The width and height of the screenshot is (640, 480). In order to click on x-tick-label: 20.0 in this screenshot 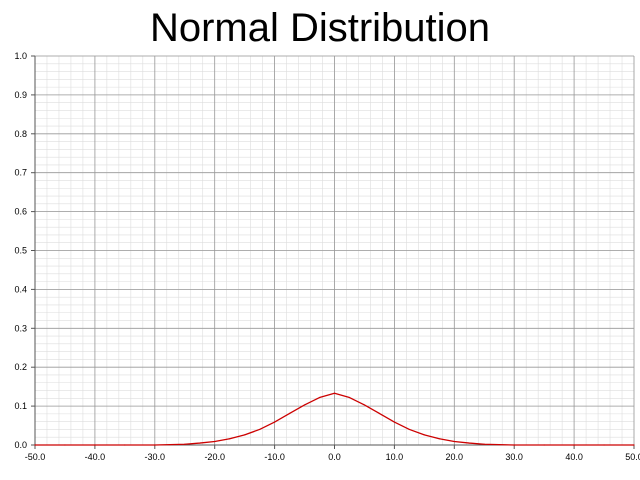, I will do `click(455, 457)`.